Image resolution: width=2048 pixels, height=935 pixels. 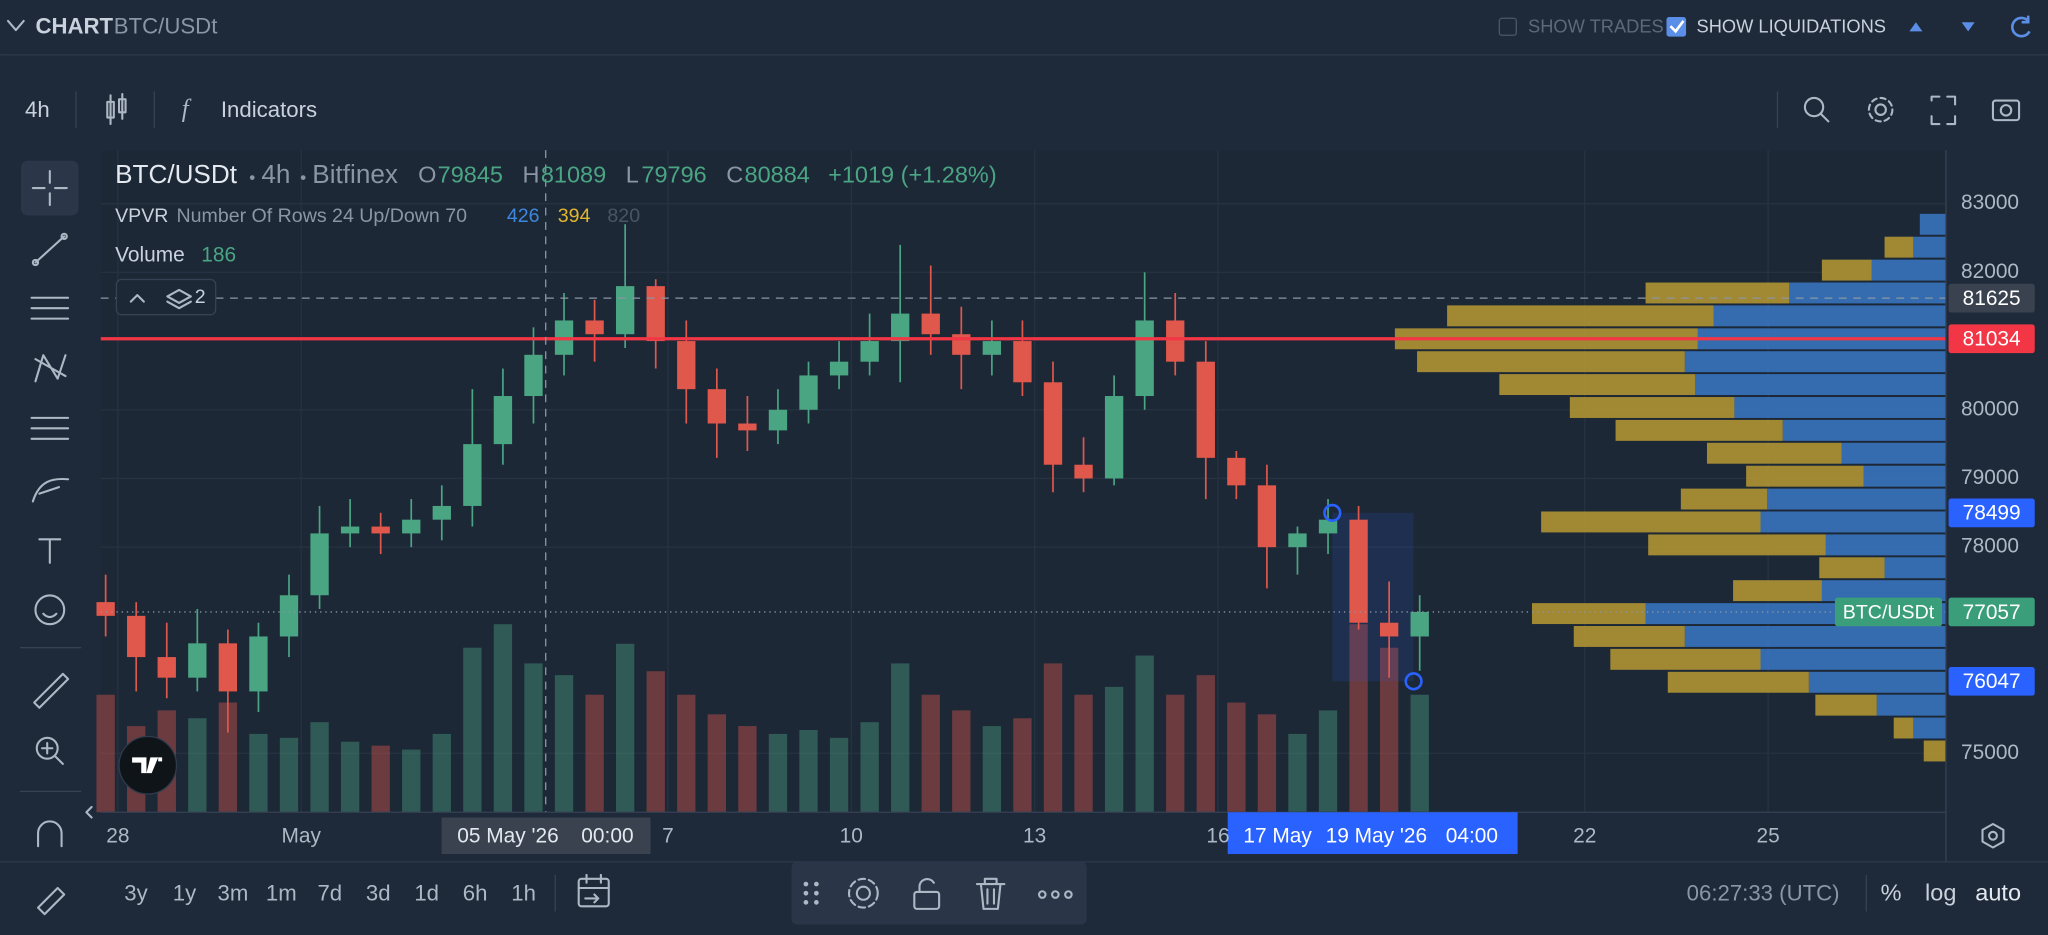 What do you see at coordinates (1968, 27) in the screenshot?
I see `down-arrow` at bounding box center [1968, 27].